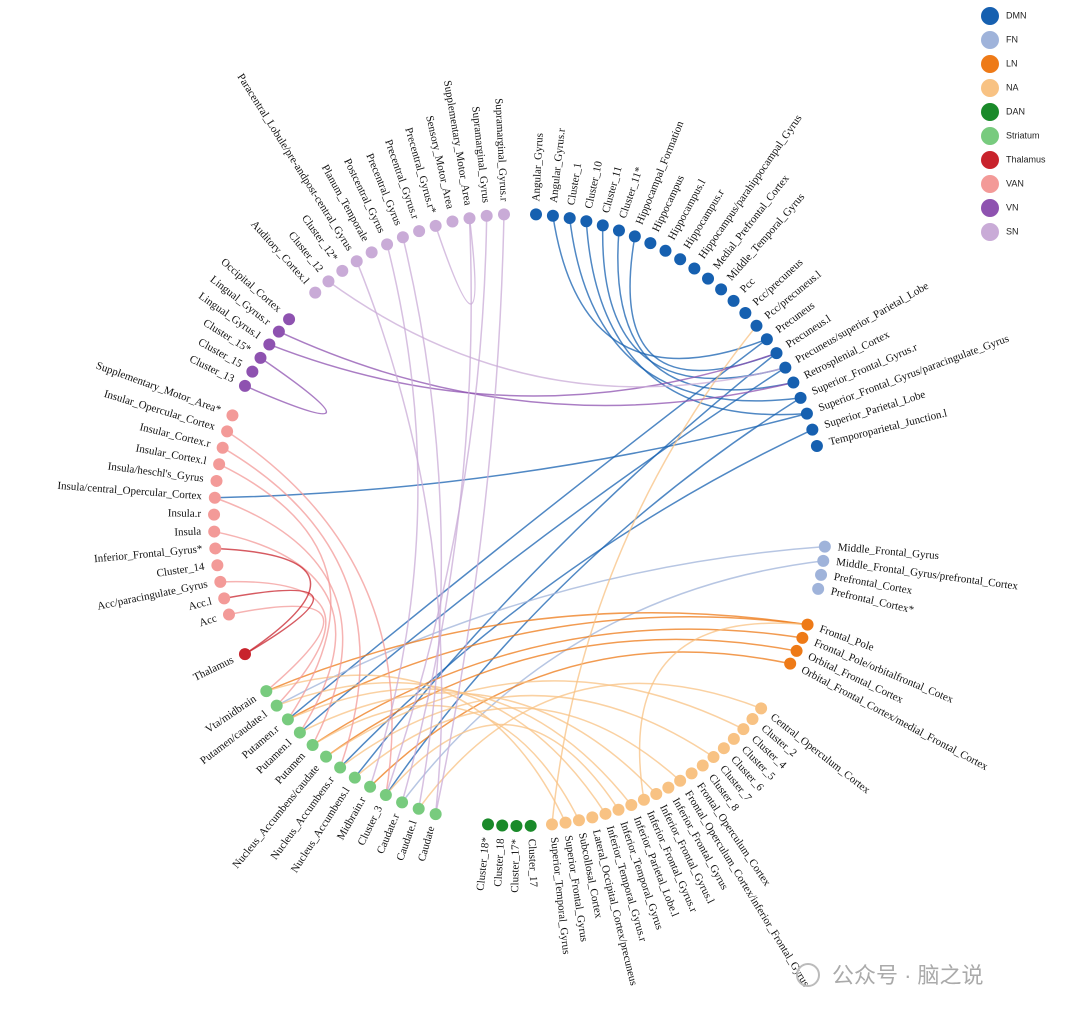  I want to click on node-label: Central_Operculum_Cortex, so click(820, 753).